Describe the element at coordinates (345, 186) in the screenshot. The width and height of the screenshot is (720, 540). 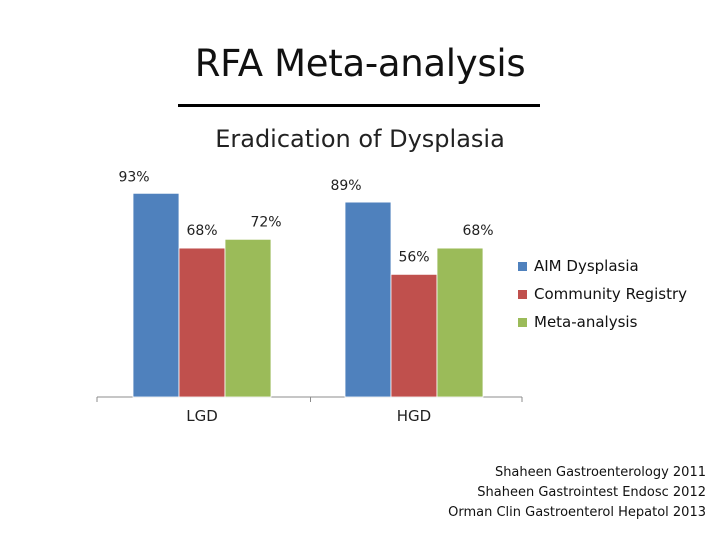
I see `data-label: 89%` at that location.